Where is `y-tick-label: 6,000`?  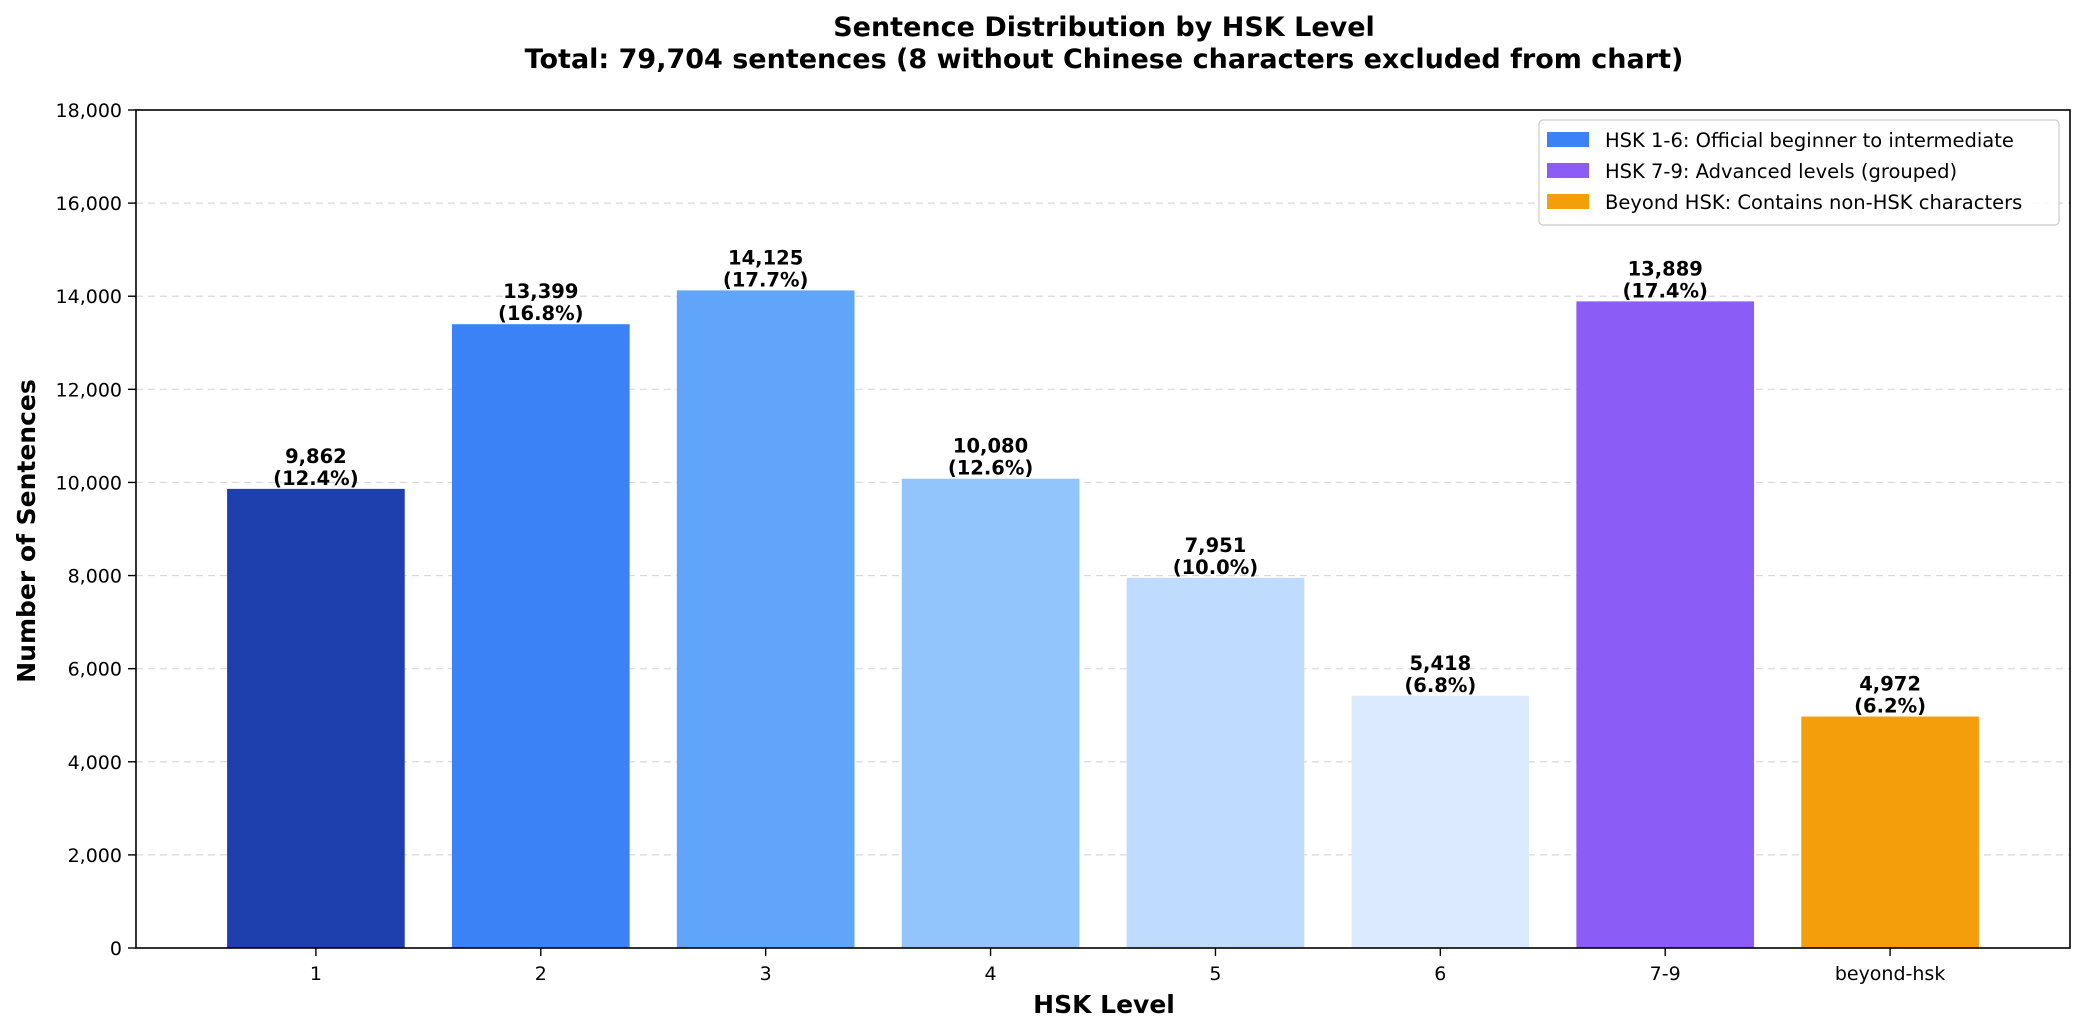 y-tick-label: 6,000 is located at coordinates (95, 670).